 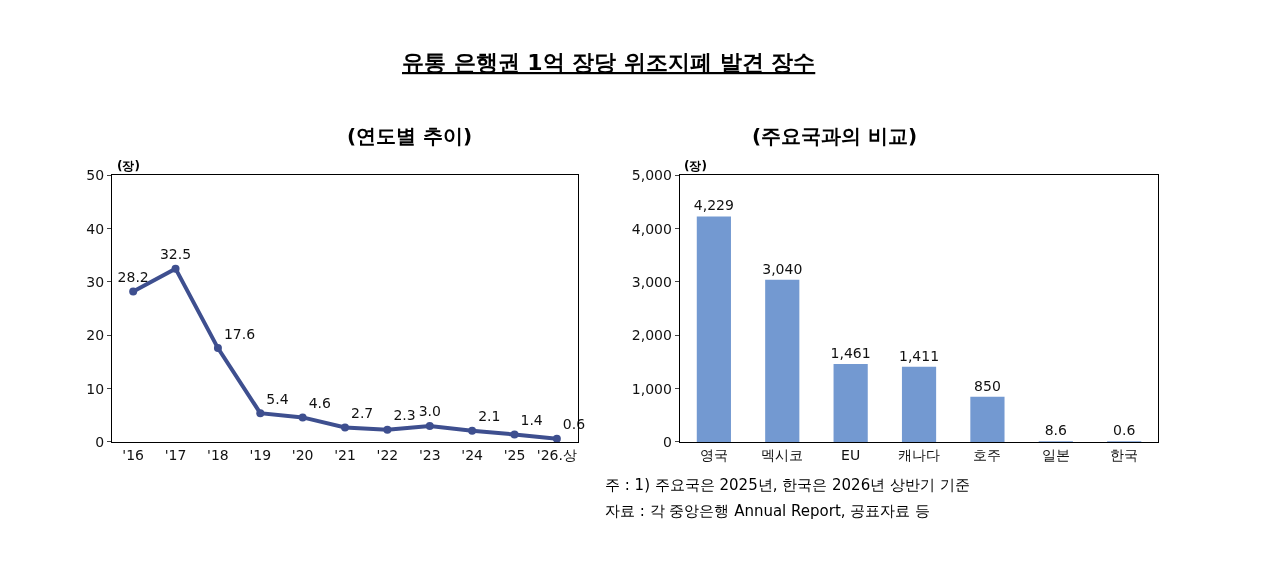 I want to click on y-tick-label: 10, so click(x=95, y=388).